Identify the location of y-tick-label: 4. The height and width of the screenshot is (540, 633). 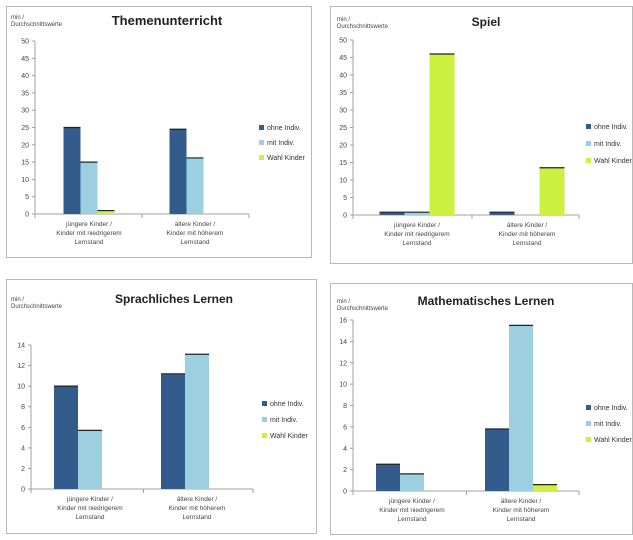
(23, 448).